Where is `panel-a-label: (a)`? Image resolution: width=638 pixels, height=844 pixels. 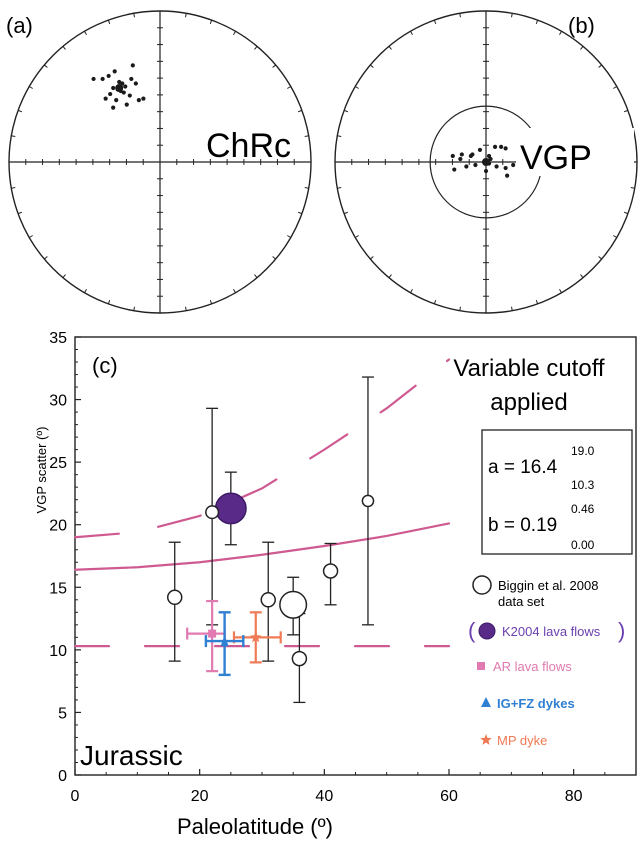 panel-a-label: (a) is located at coordinates (19, 25).